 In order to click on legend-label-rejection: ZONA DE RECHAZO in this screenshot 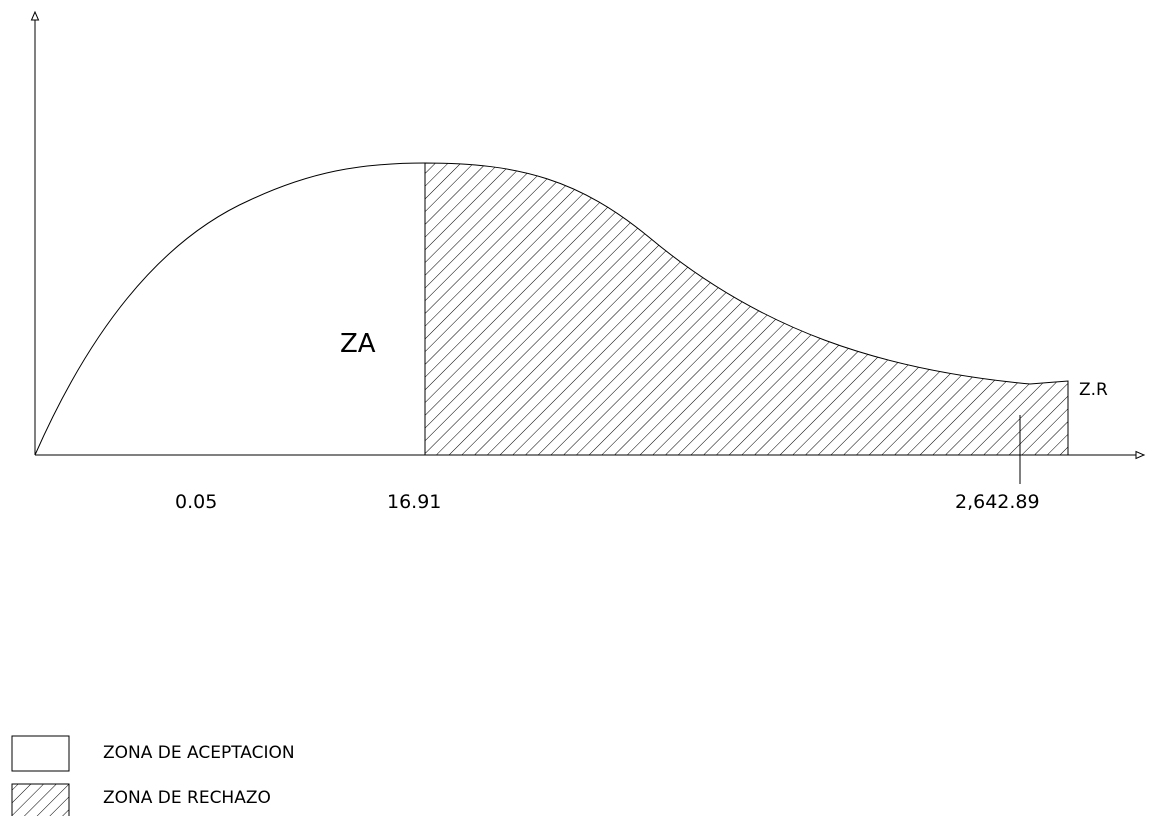, I will do `click(187, 798)`.